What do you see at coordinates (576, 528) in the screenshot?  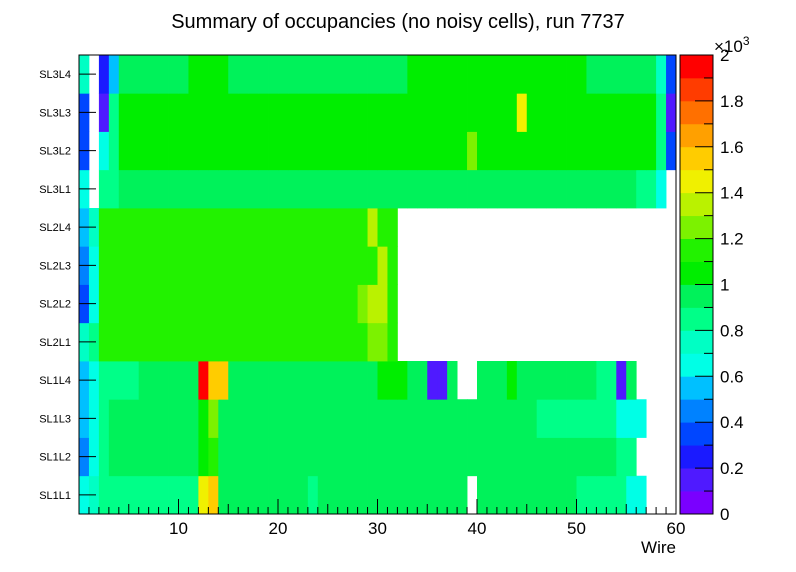 I see `x-tick-label: 50` at bounding box center [576, 528].